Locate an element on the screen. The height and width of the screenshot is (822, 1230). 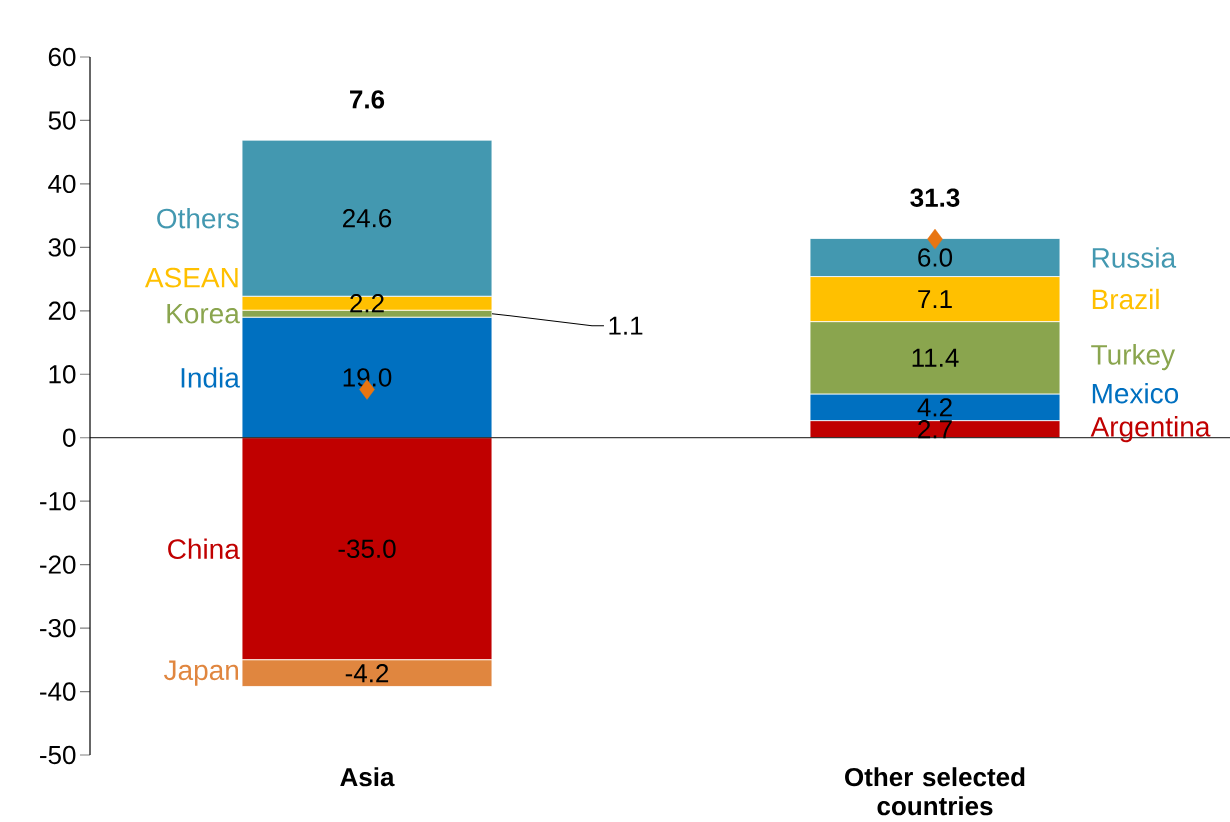
y-tick-label: -30 is located at coordinates (58, 628).